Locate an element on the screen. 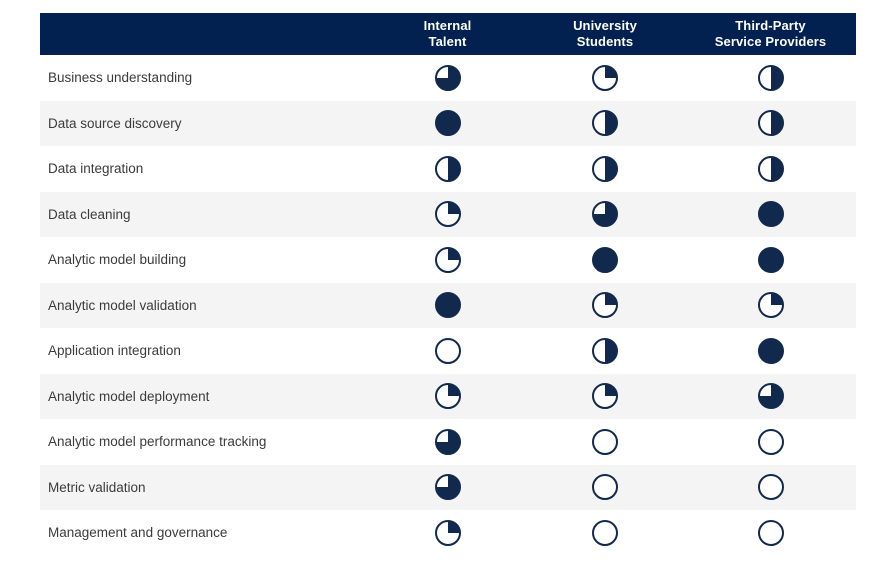 Image resolution: width=879 pixels, height=565 pixels. table-row: Analytic model validation is located at coordinates (448, 305).